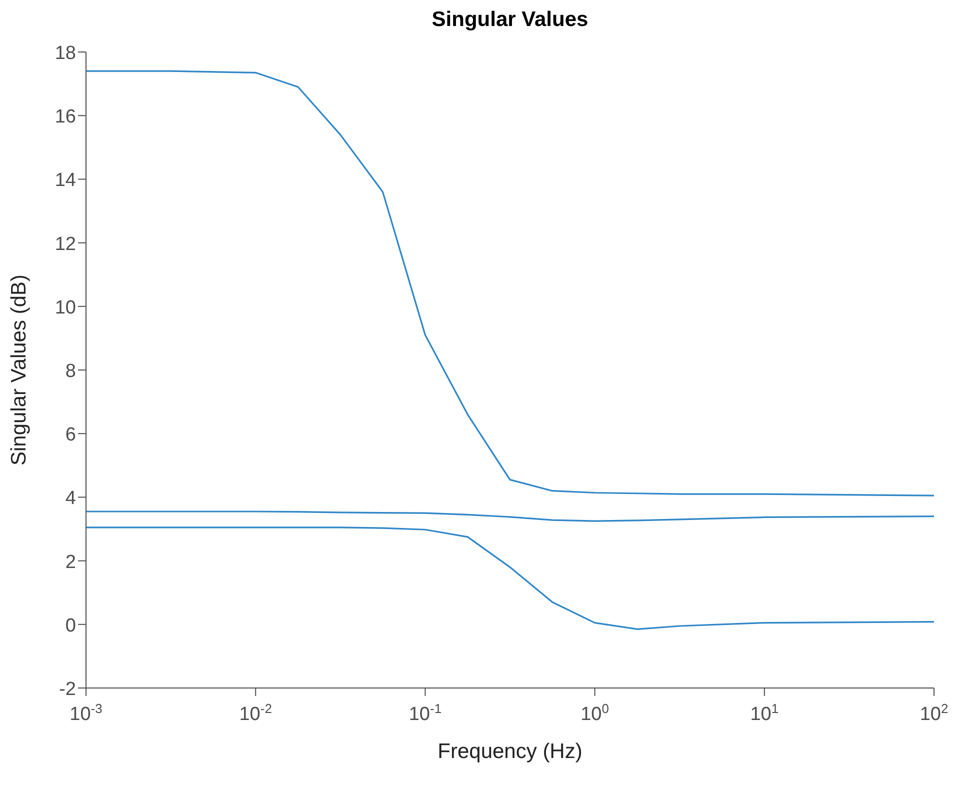  Describe the element at coordinates (18, 370) in the screenshot. I see `y-axis-title: Singular Values (dB)` at that location.